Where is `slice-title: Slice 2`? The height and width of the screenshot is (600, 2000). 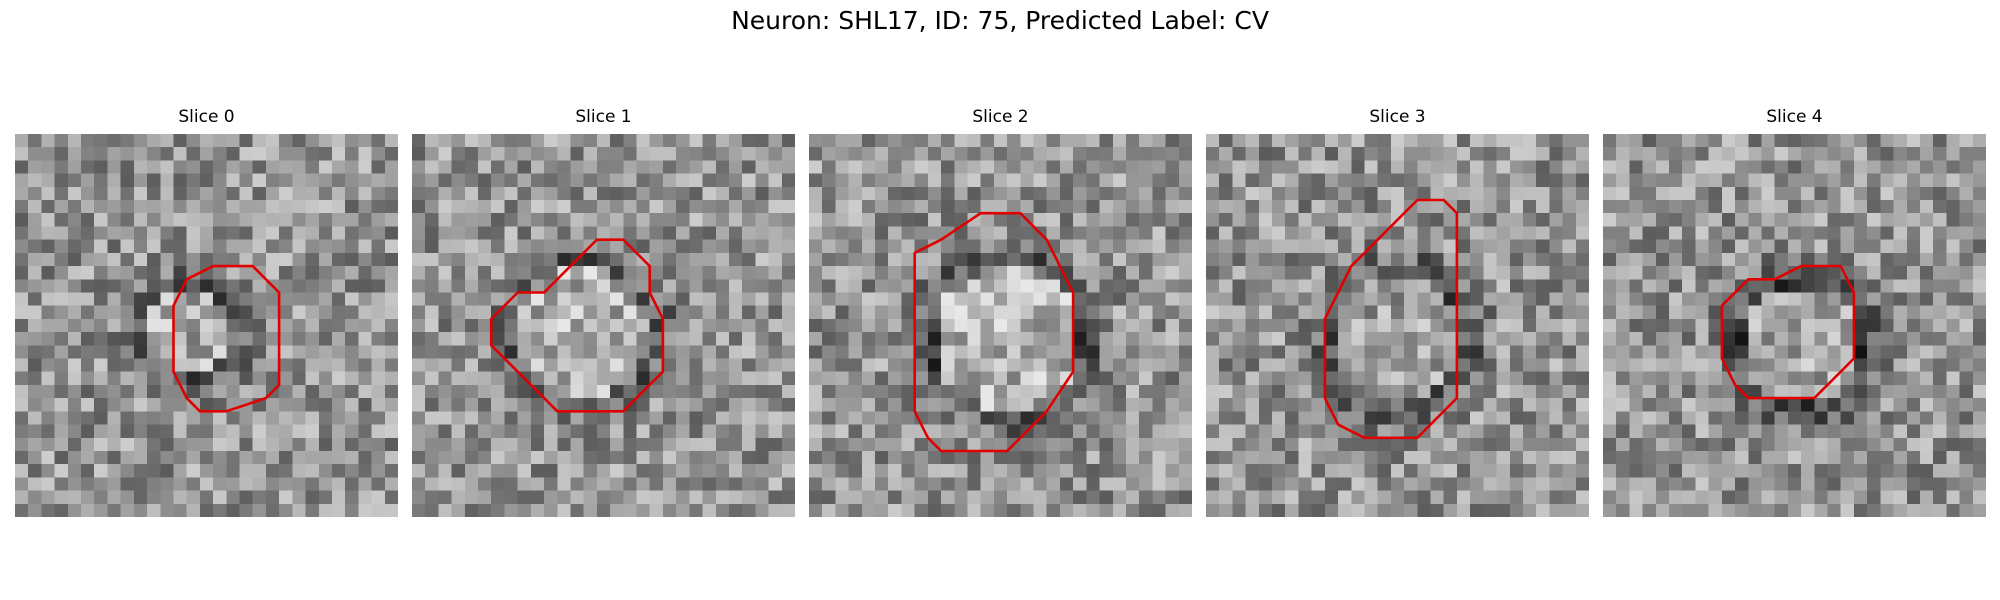 slice-title: Slice 2 is located at coordinates (1000, 117).